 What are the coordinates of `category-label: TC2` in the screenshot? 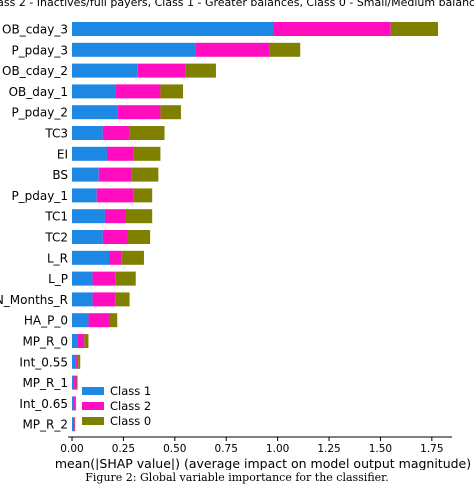 It's located at (56, 238).